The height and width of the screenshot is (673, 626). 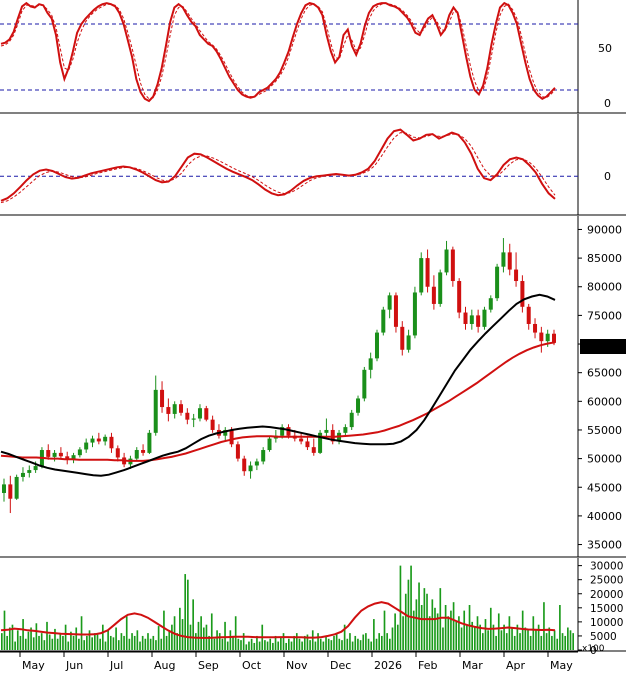 I want to click on volume-tick-label: 20000, so click(x=606, y=595).